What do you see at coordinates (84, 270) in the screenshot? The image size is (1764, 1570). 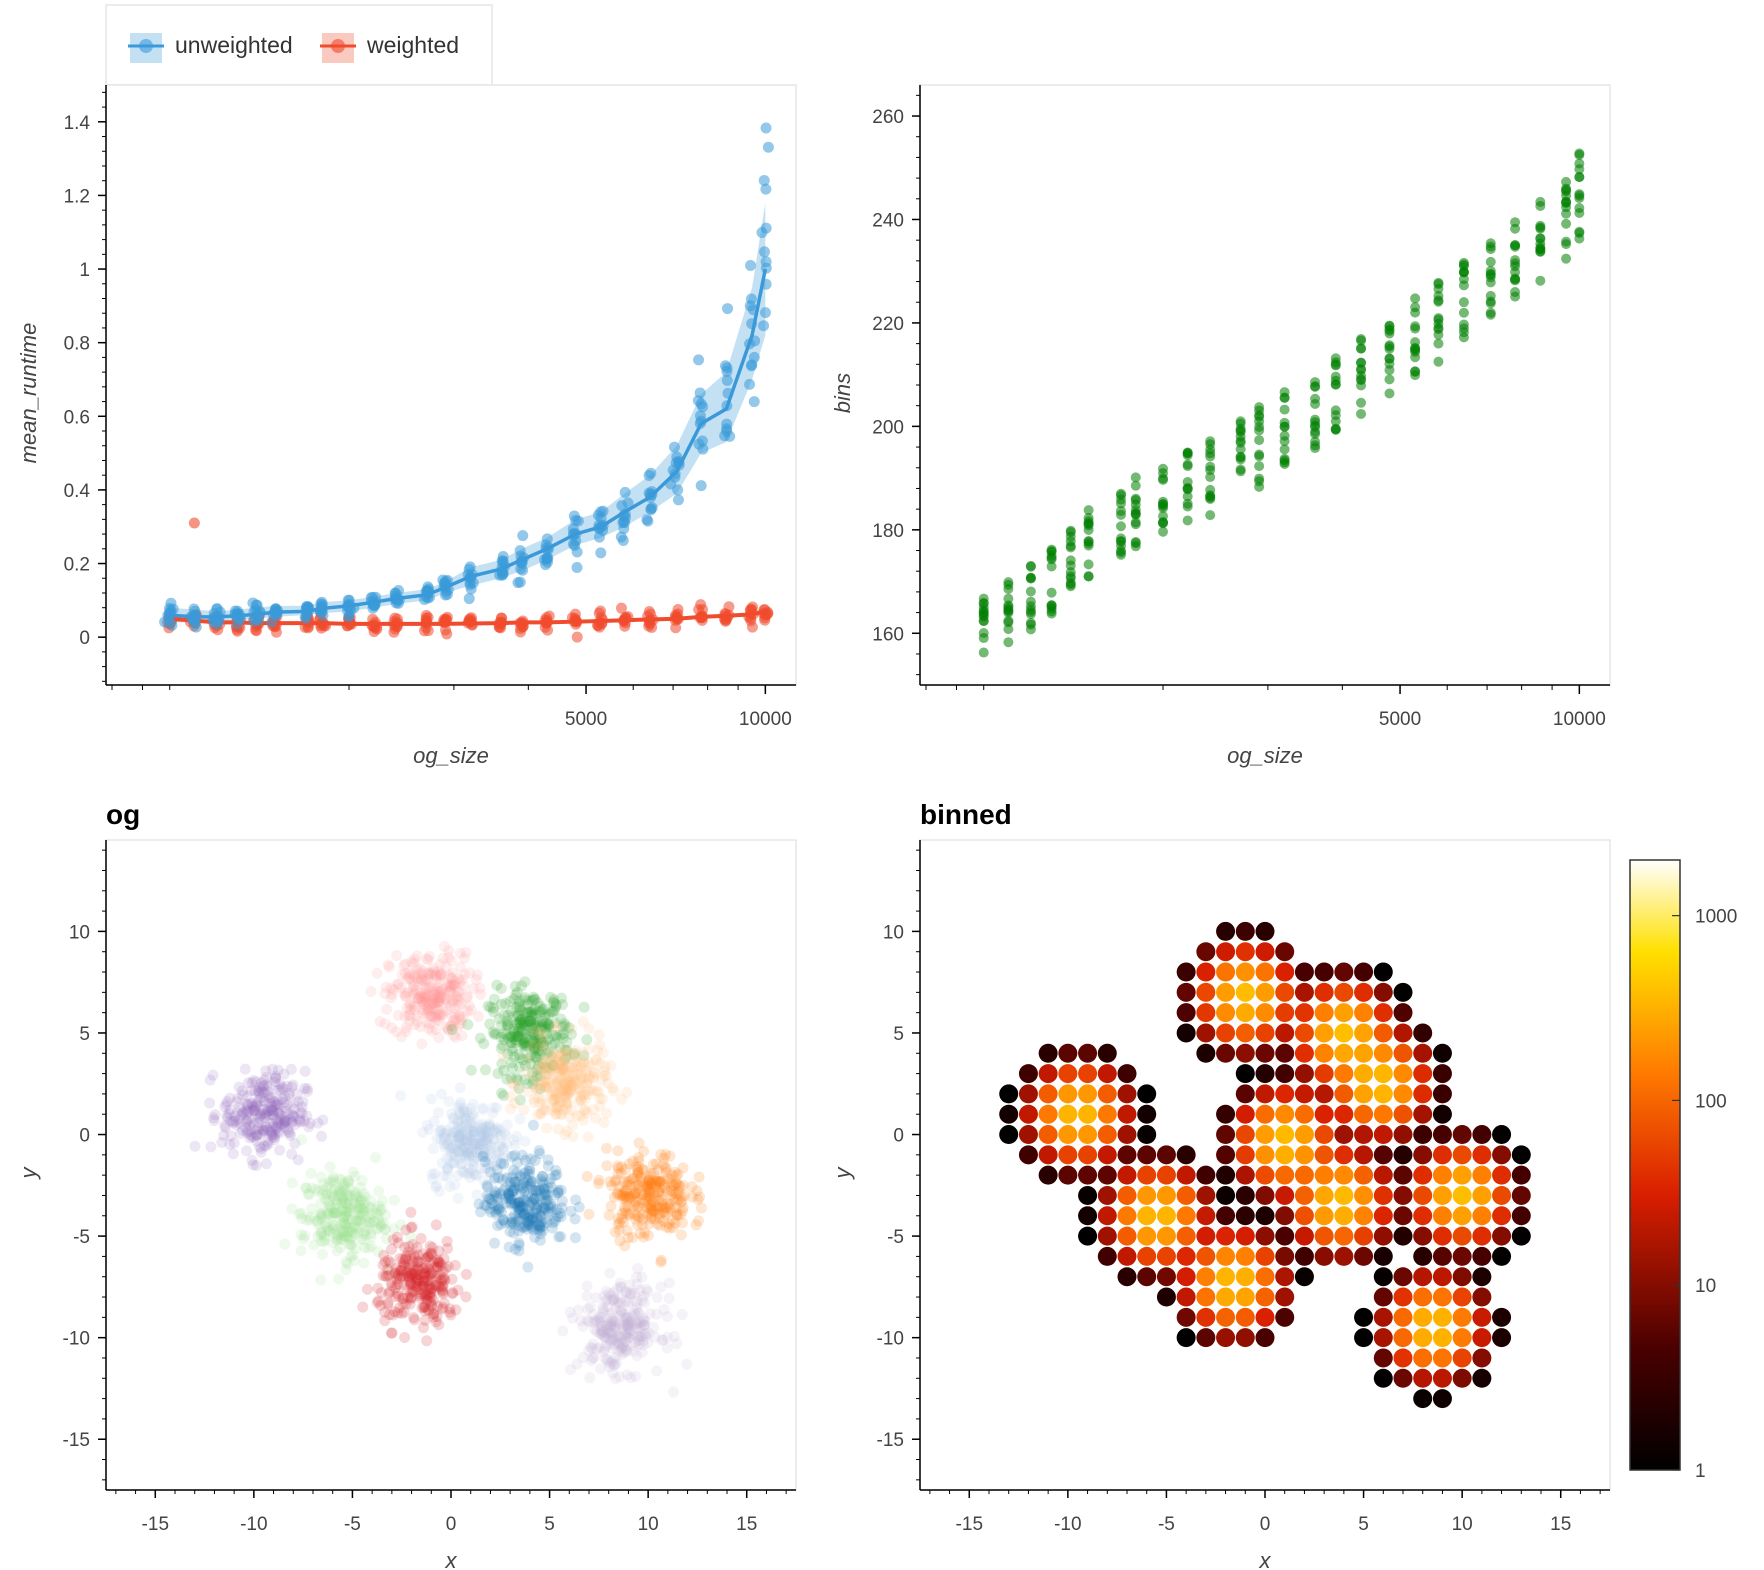 I see `y-tick-label: 1` at bounding box center [84, 270].